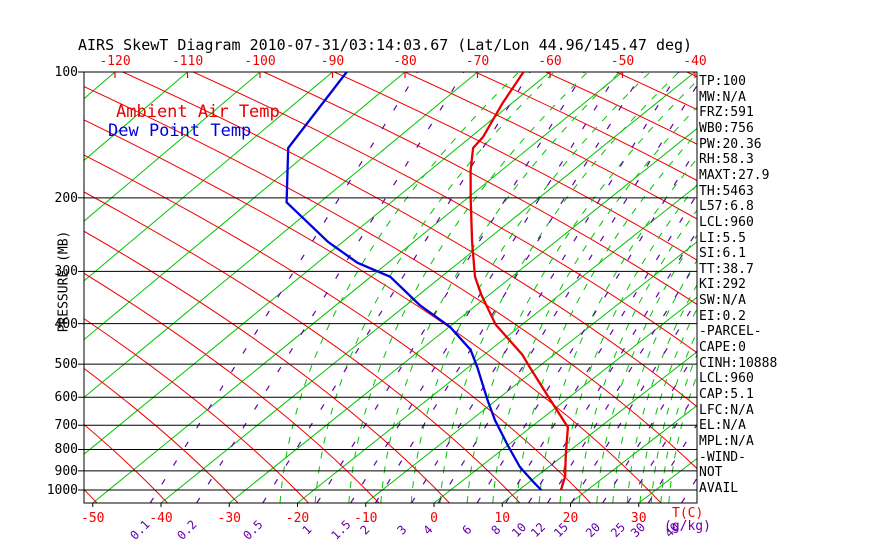 The width and height of the screenshot is (870, 560). I want to click on pressure-tick-label: 800, so click(66, 450).